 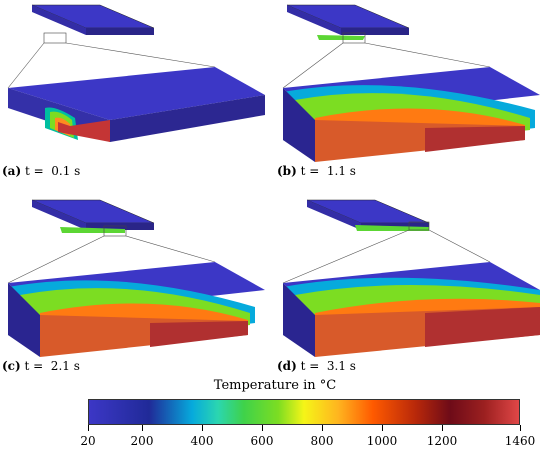 I want to click on caption-c-text: t = 2.1 s, so click(x=50, y=366).